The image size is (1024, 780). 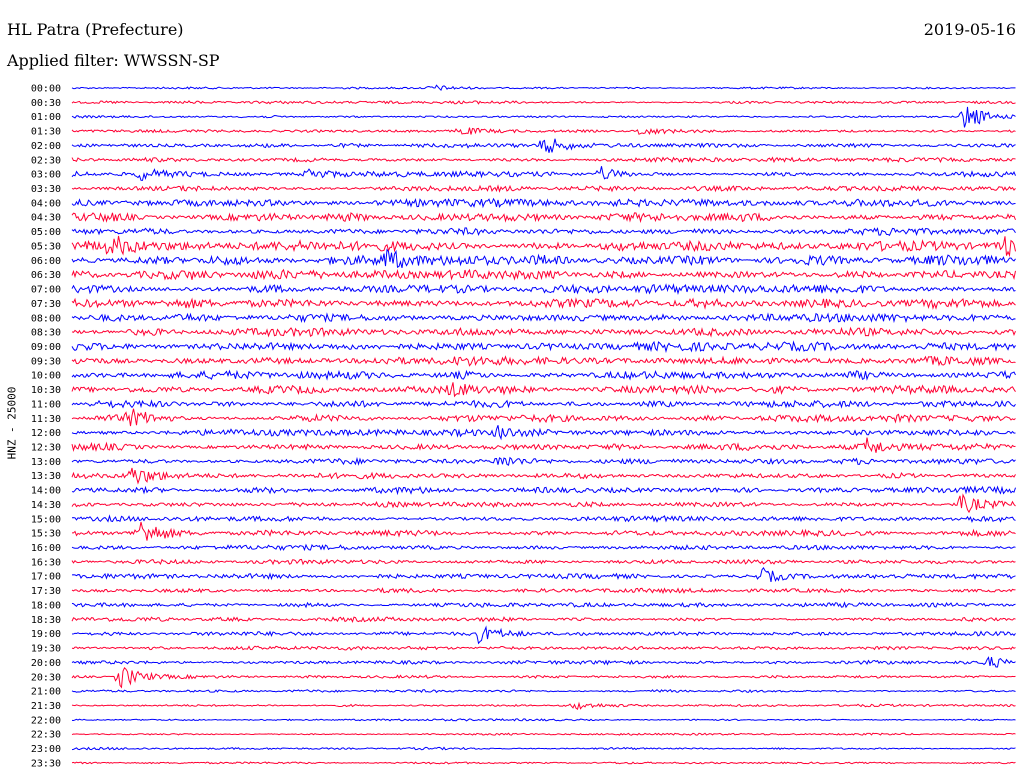 What do you see at coordinates (46, 232) in the screenshot?
I see `tick-label-0500: 05:00` at bounding box center [46, 232].